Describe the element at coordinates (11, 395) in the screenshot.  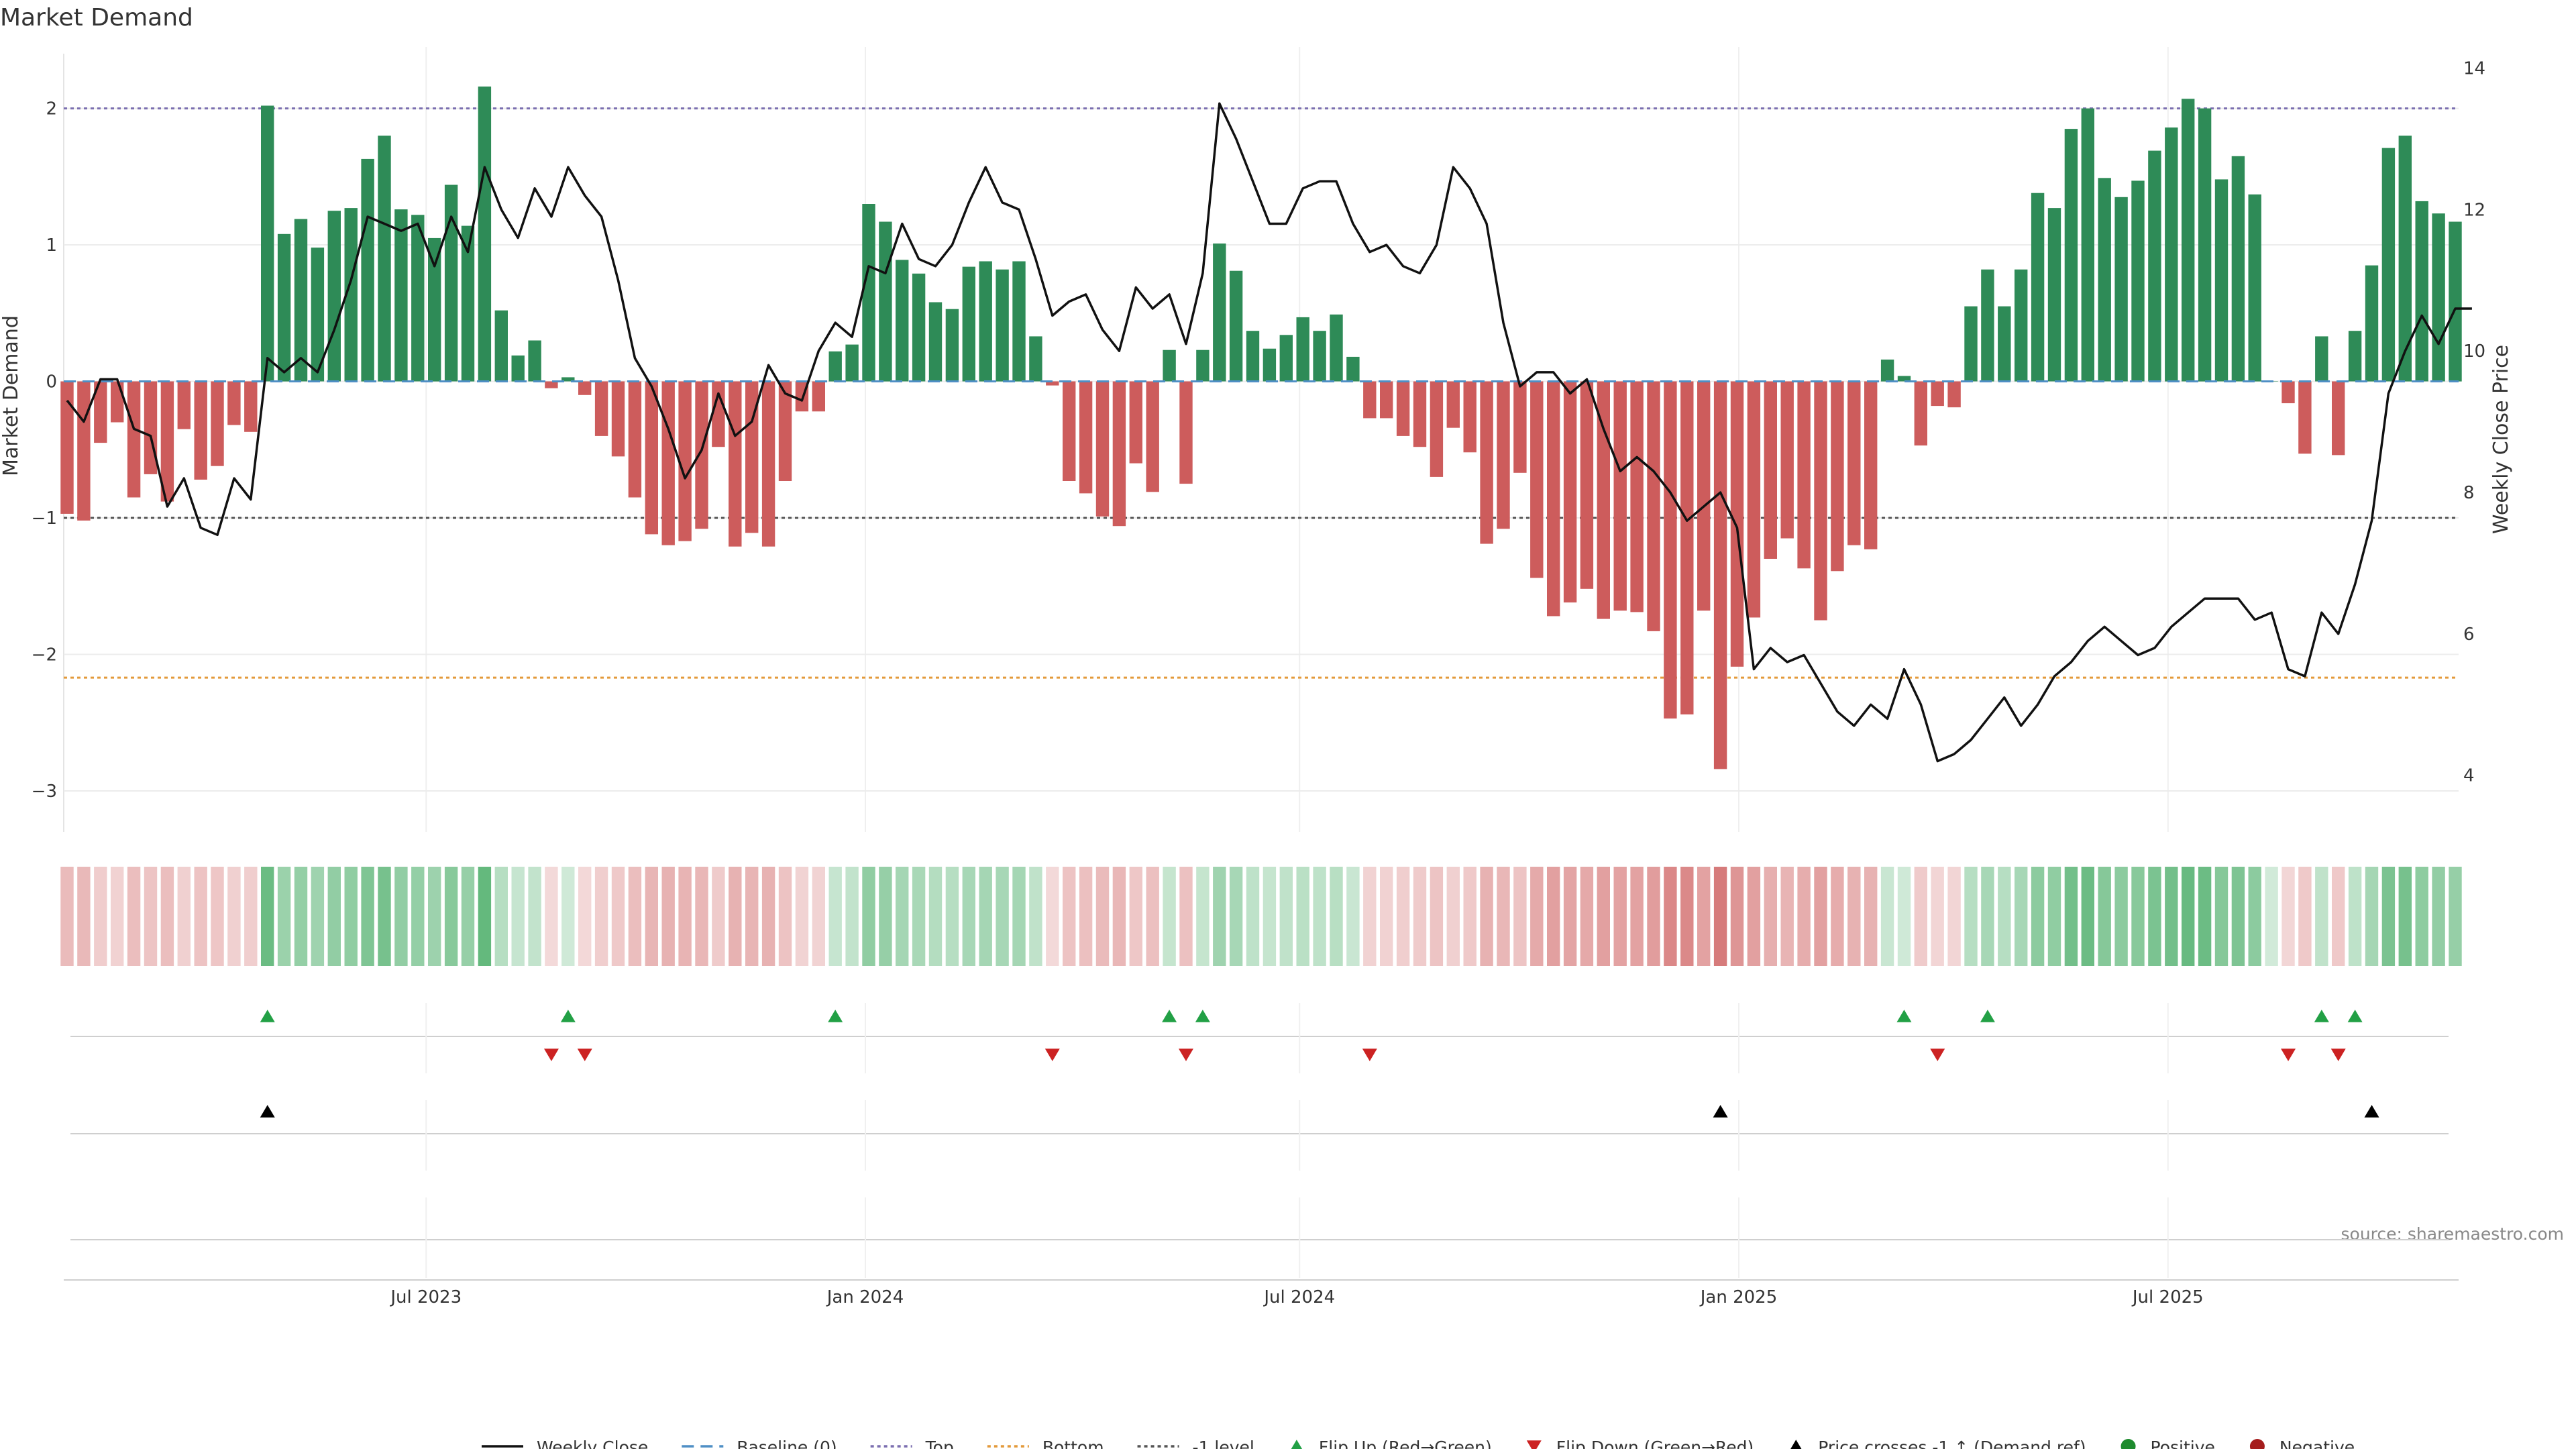
I see `left-axis-label: Market Demand` at that location.